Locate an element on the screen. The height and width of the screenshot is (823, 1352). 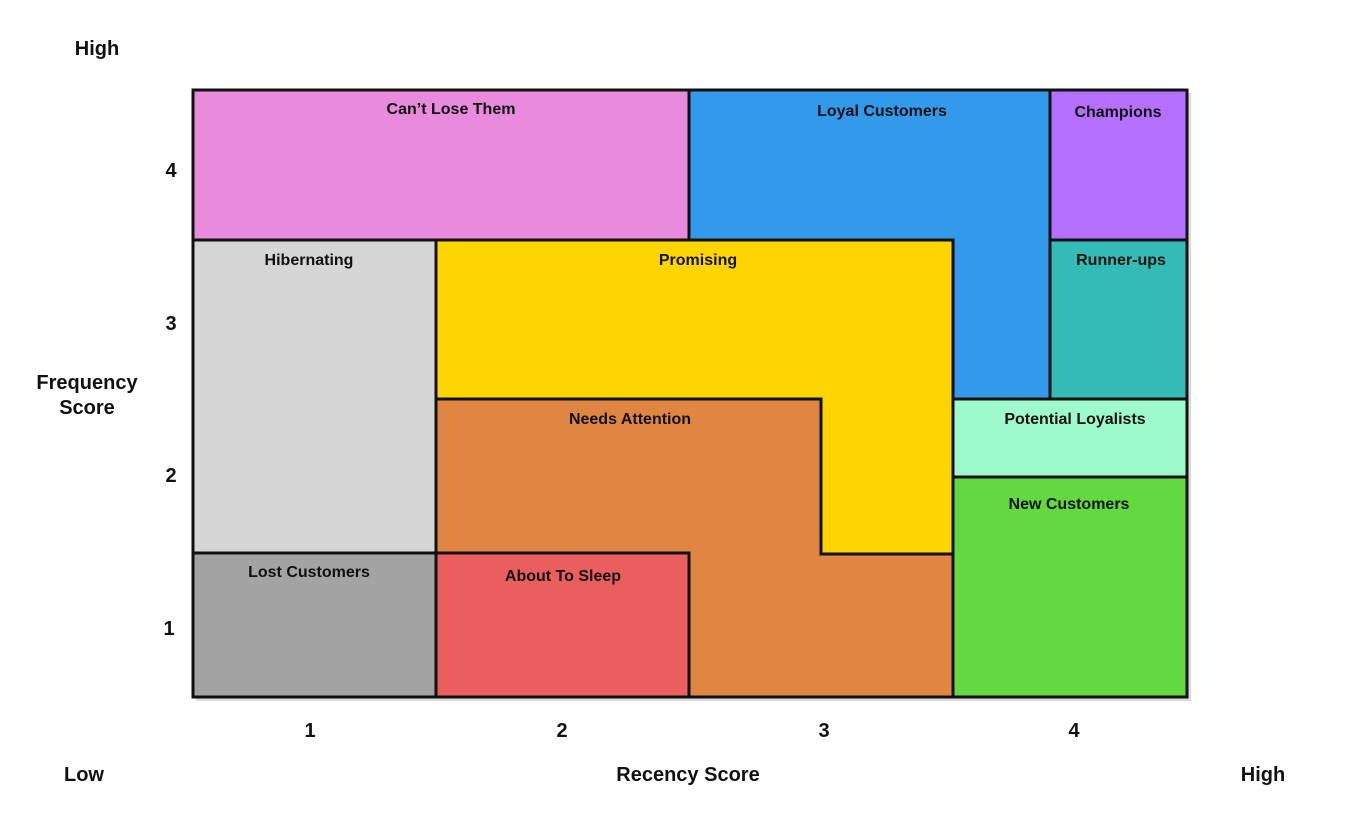
y-axis-high-label: High is located at coordinates (97, 49).